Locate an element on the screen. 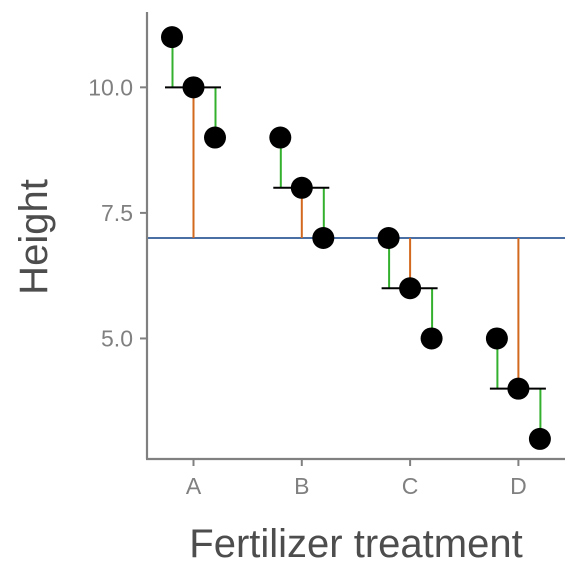 This screenshot has height=576, width=576. x-tick-label-c: C is located at coordinates (410, 486).